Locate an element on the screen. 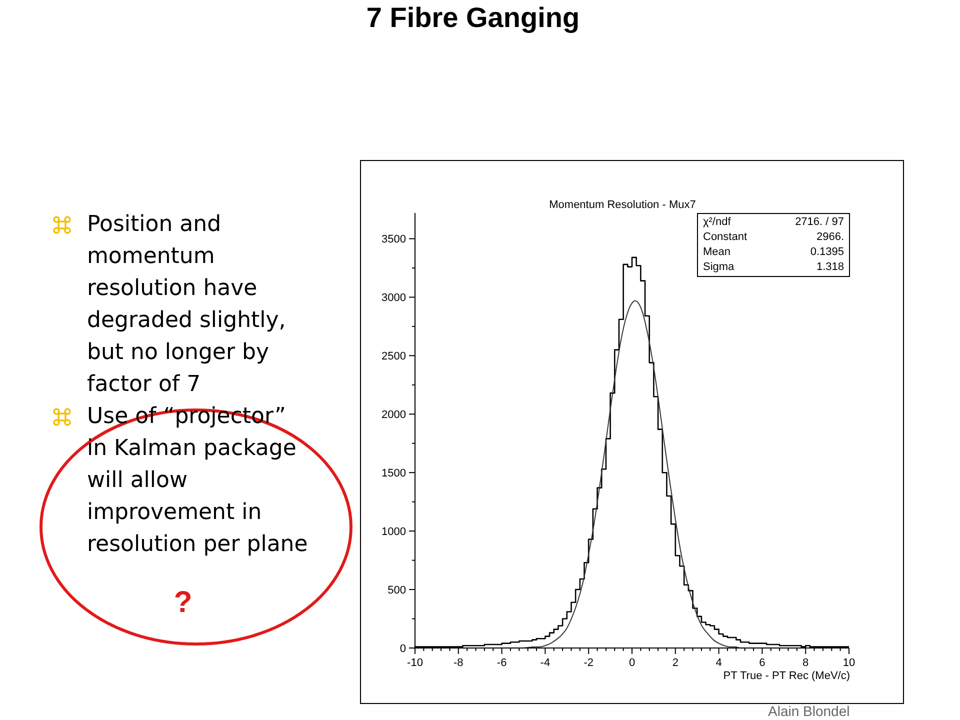  x-tick-label: -10 is located at coordinates (415, 663).